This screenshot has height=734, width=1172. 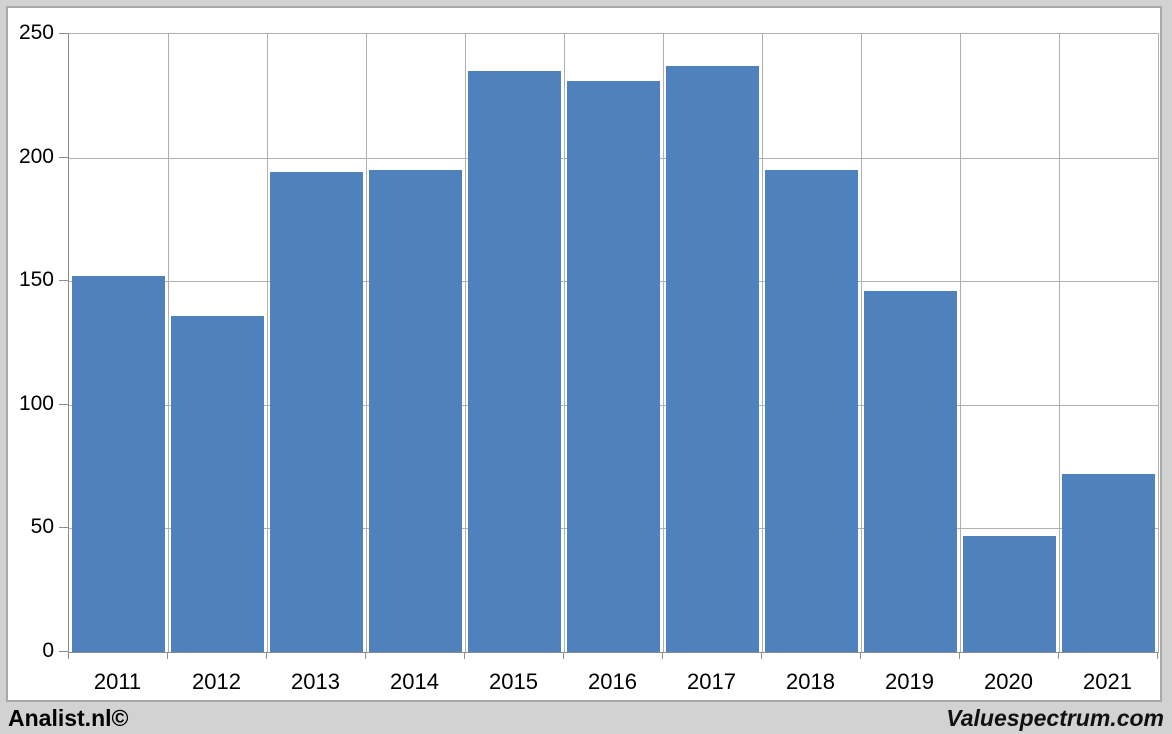 I want to click on bar-2013, so click(x=316, y=412).